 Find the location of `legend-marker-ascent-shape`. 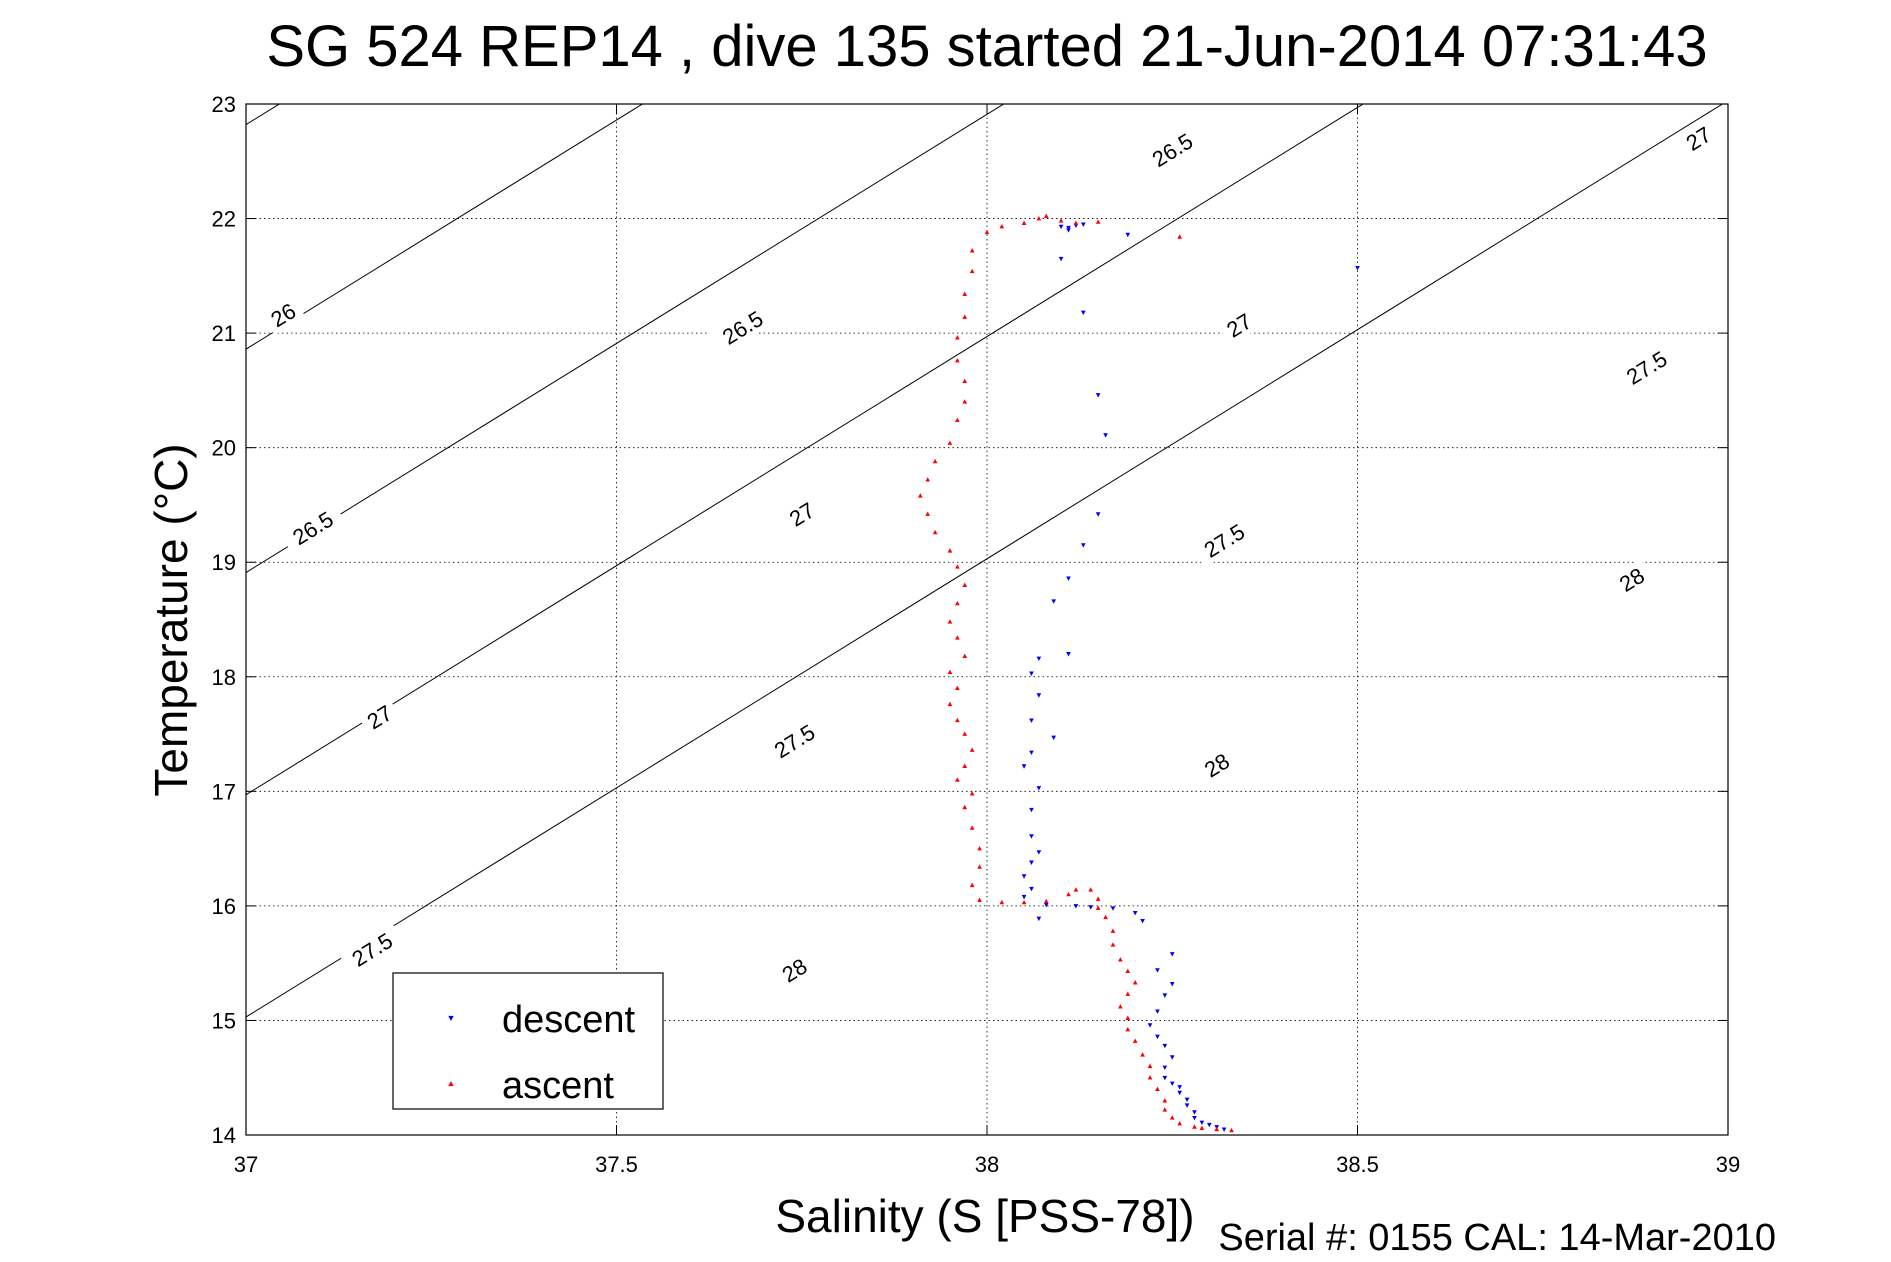

legend-marker-ascent-shape is located at coordinates (451, 1084).